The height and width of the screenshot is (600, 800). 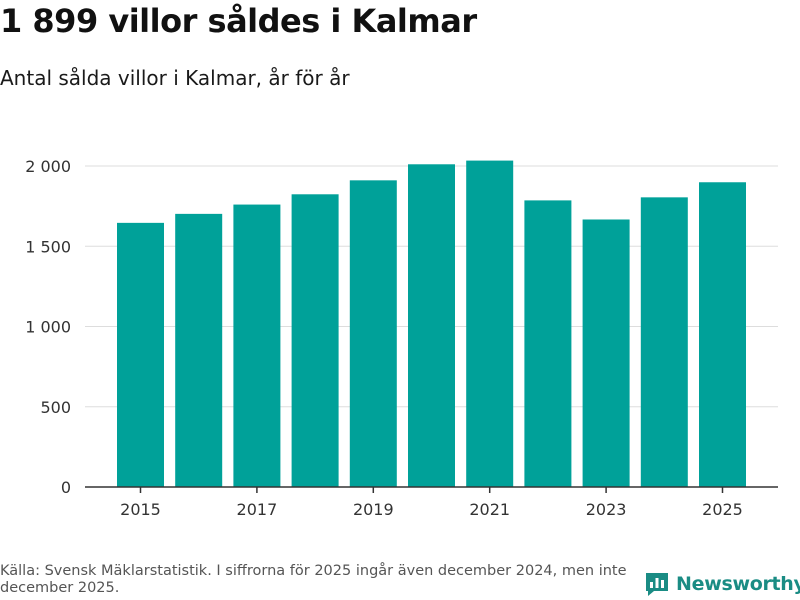 What do you see at coordinates (140, 509) in the screenshot?
I see `x-tick-label: 2015` at bounding box center [140, 509].